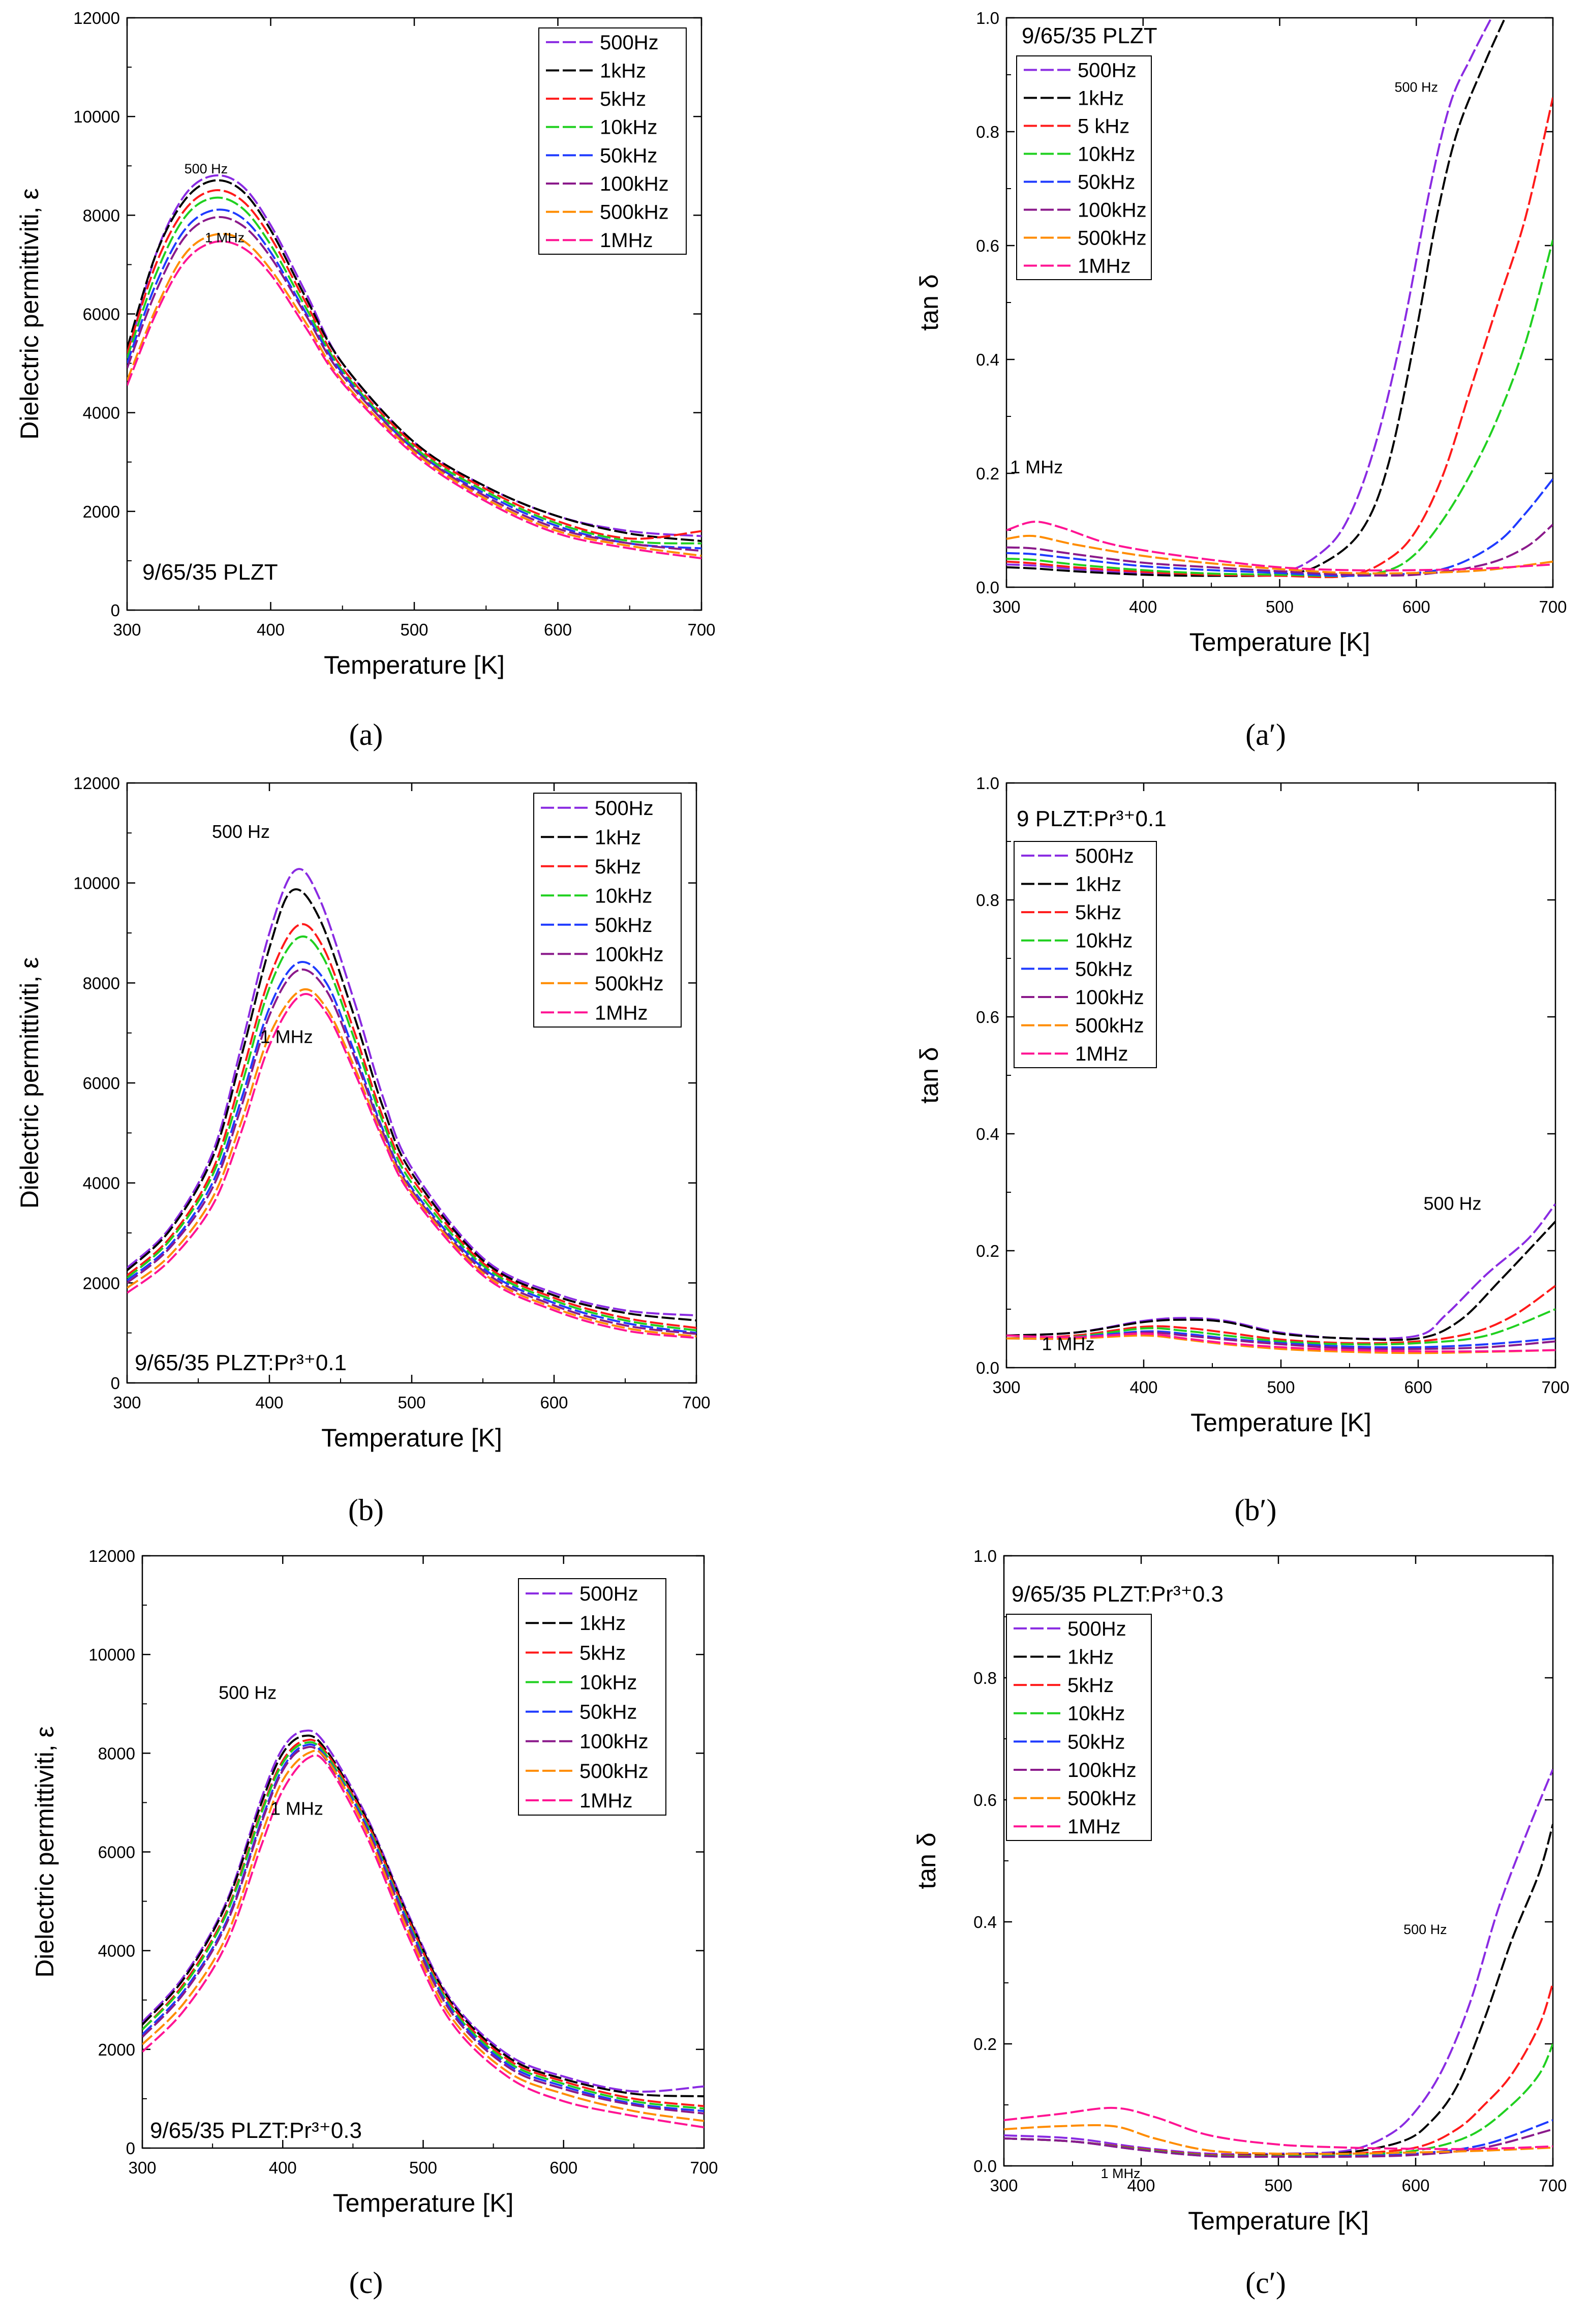 Image resolution: width=1590 pixels, height=2324 pixels. I want to click on y-tick-label: 8000, so click(116, 1753).